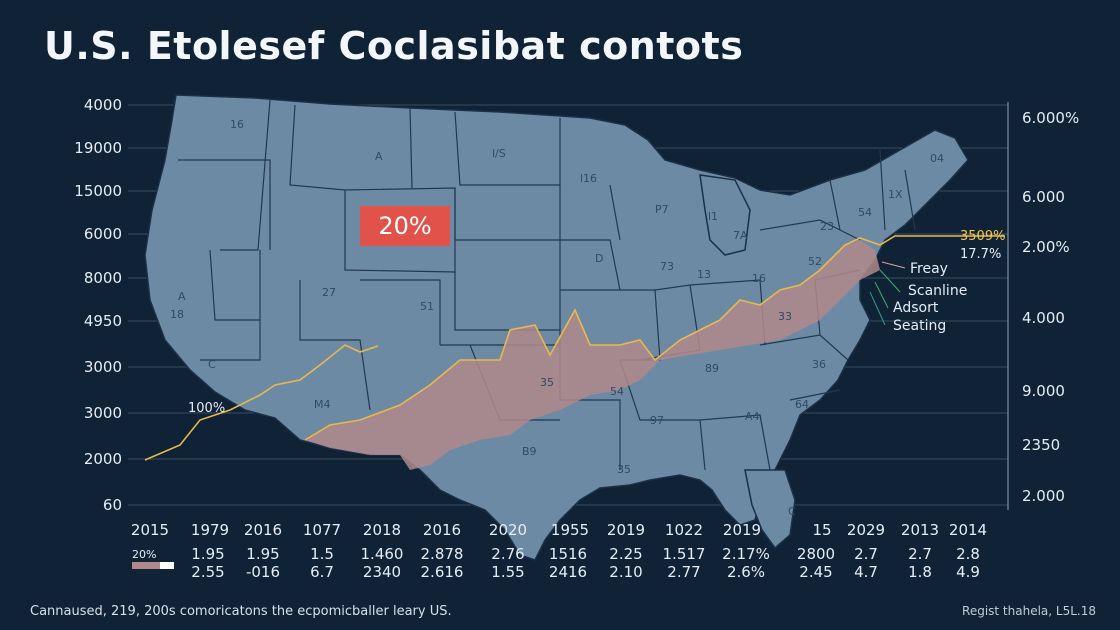 This screenshot has height=630, width=1120. I want to click on trend-line, so click(261, 402).